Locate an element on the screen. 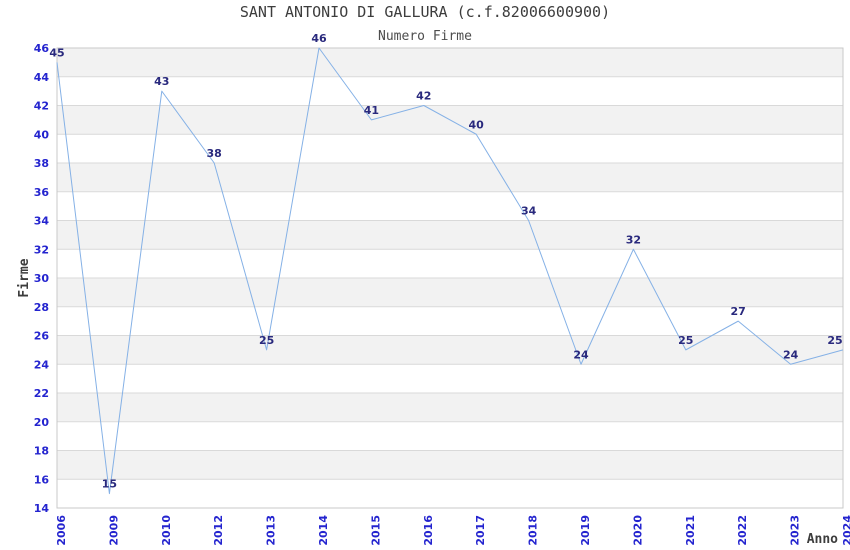 Image resolution: width=850 pixels, height=550 pixels. x-tick-label: 2012 is located at coordinates (218, 530).